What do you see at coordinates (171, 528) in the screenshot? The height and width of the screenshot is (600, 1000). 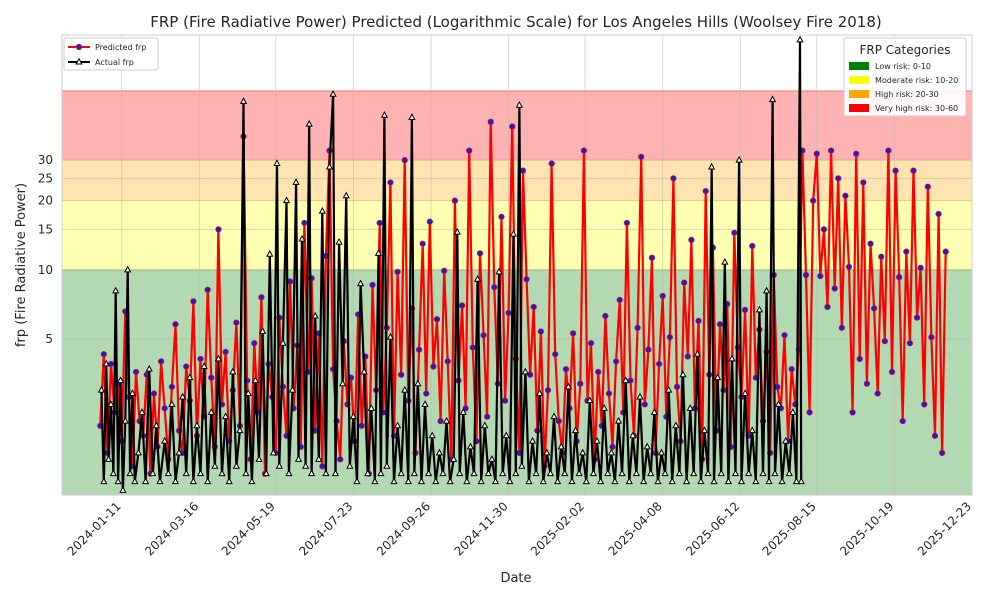 I see `x-tick-label: 2024-03-16` at bounding box center [171, 528].